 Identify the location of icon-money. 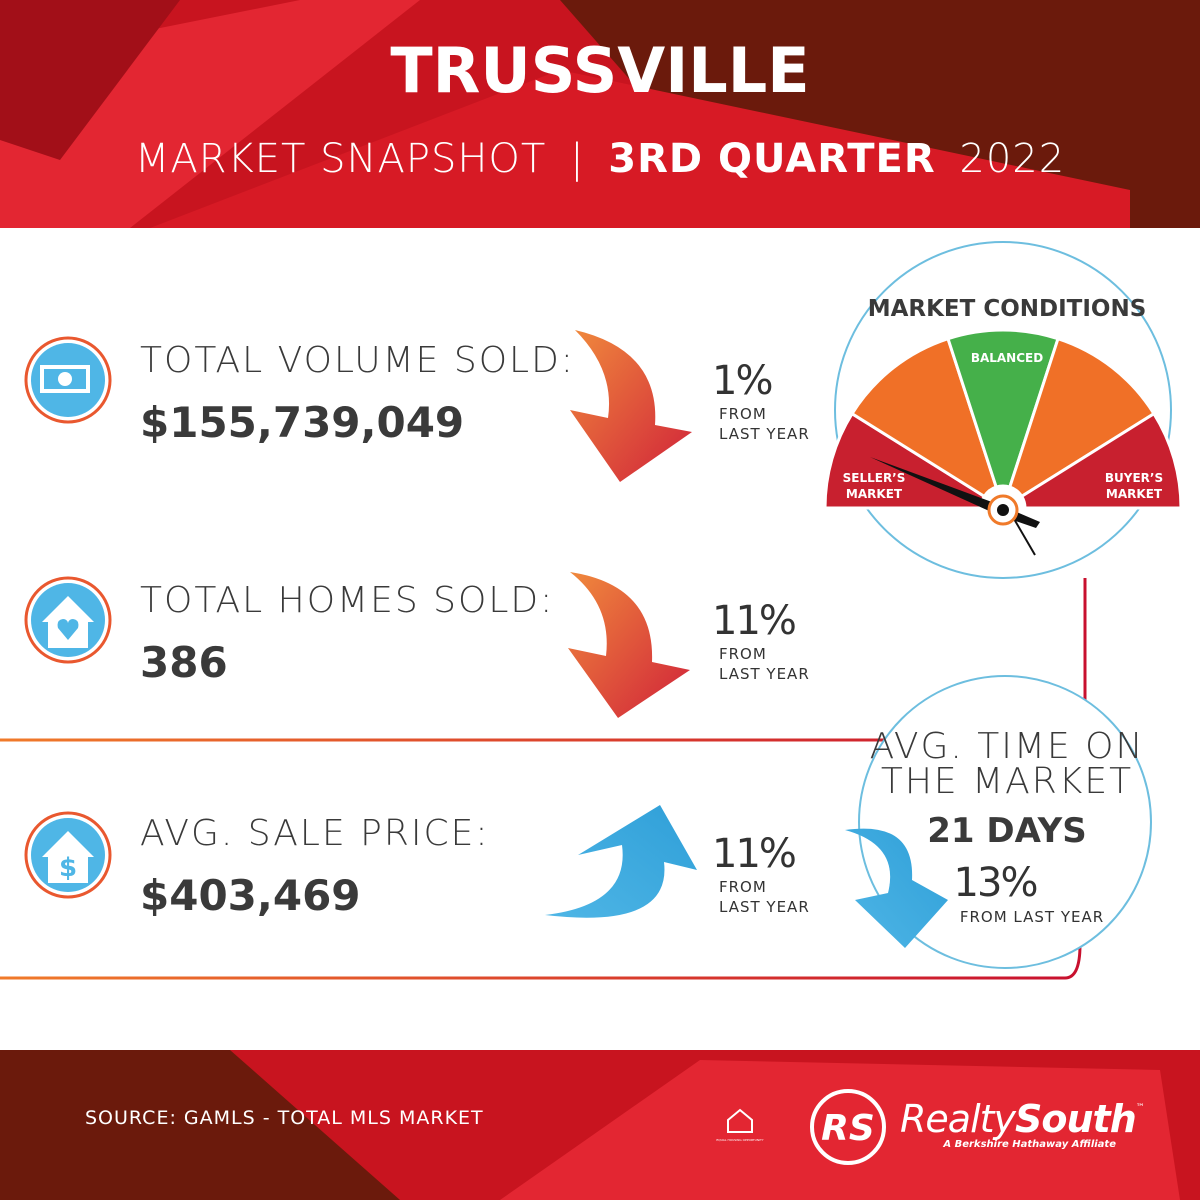
(68, 380).